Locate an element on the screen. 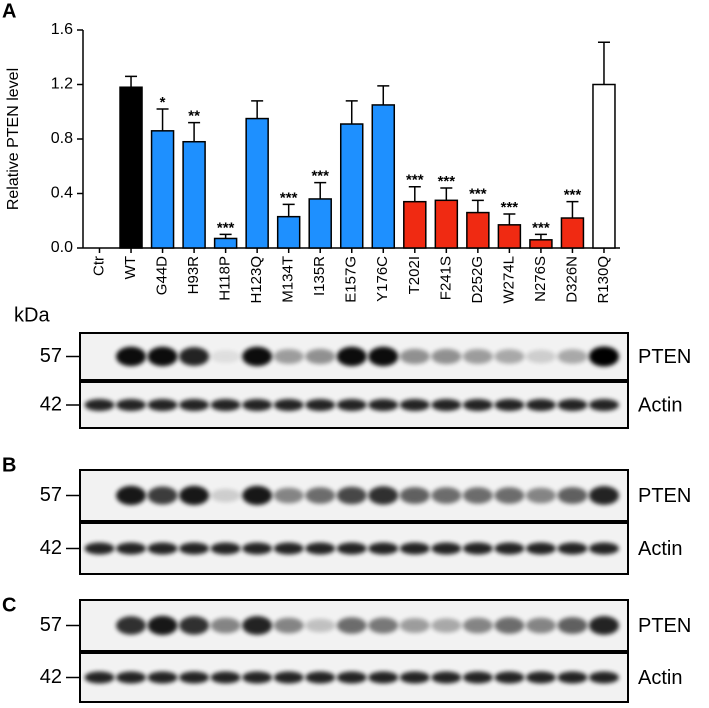  y-tick-label: 1.6 is located at coordinates (62, 29).